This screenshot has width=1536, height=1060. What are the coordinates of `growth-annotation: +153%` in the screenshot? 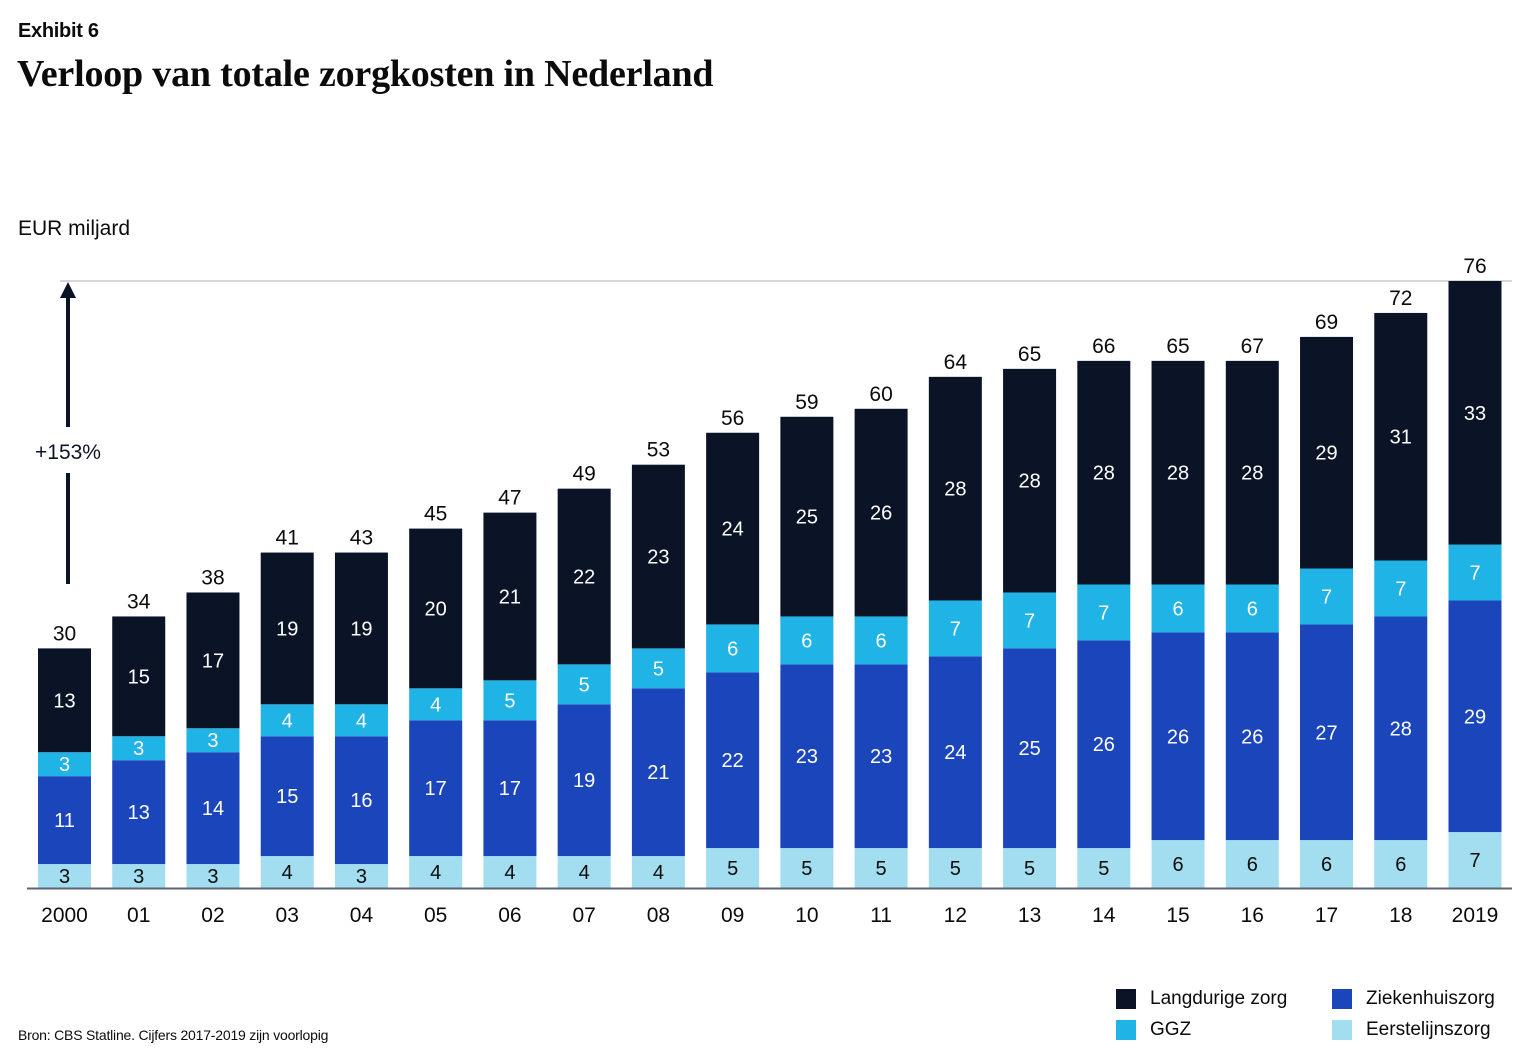 It's located at (68, 433).